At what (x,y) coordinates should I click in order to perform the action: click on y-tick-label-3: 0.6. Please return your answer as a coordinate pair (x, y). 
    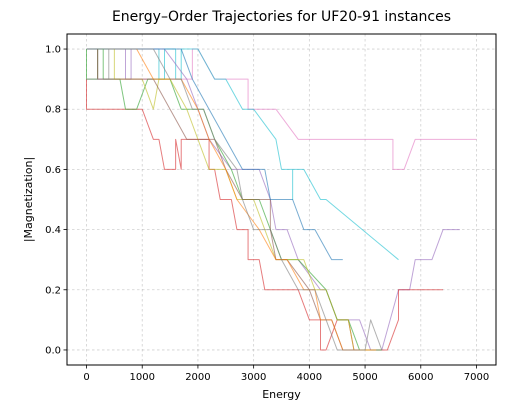
    Looking at the image, I should click on (53, 170).